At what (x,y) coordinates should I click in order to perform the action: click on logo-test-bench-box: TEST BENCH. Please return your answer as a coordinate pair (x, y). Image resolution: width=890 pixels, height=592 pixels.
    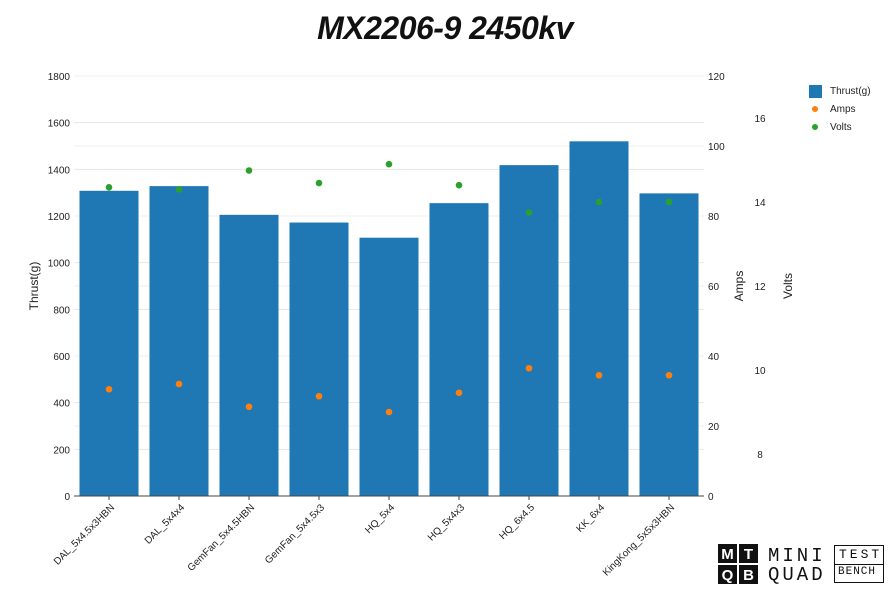
    Looking at the image, I should click on (859, 564).